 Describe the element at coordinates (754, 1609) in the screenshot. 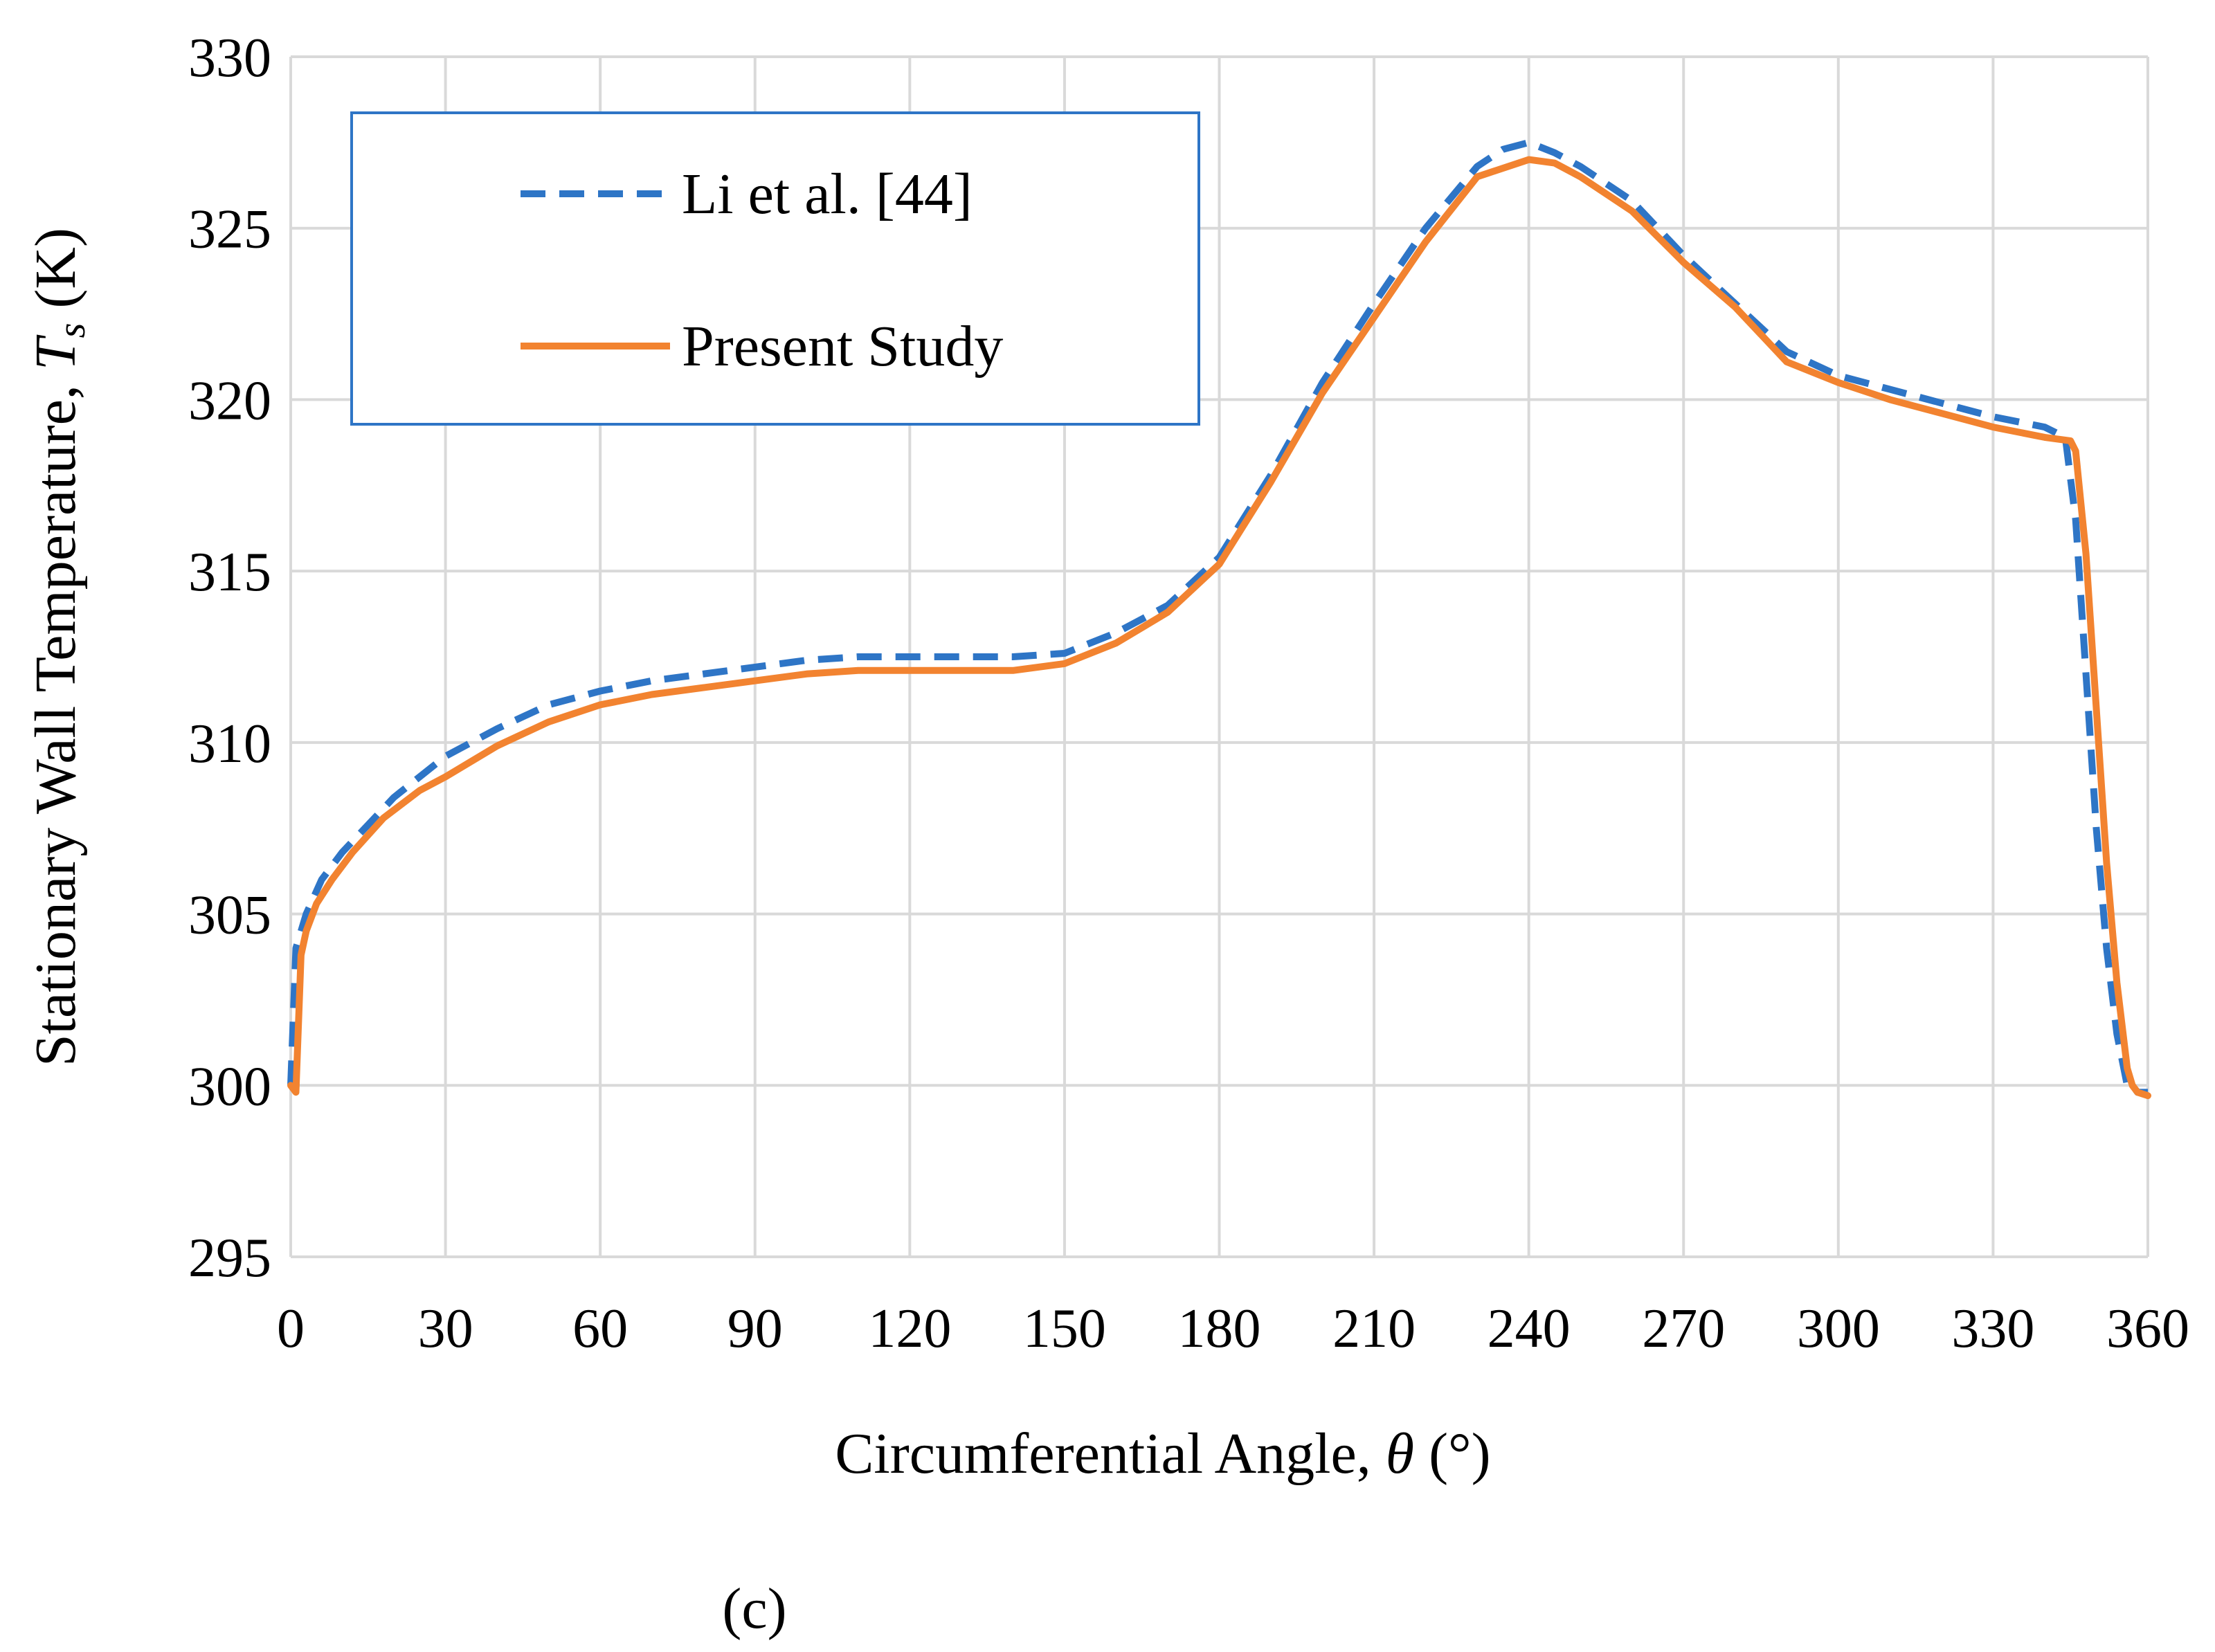

I see `panel-label: (c)` at that location.